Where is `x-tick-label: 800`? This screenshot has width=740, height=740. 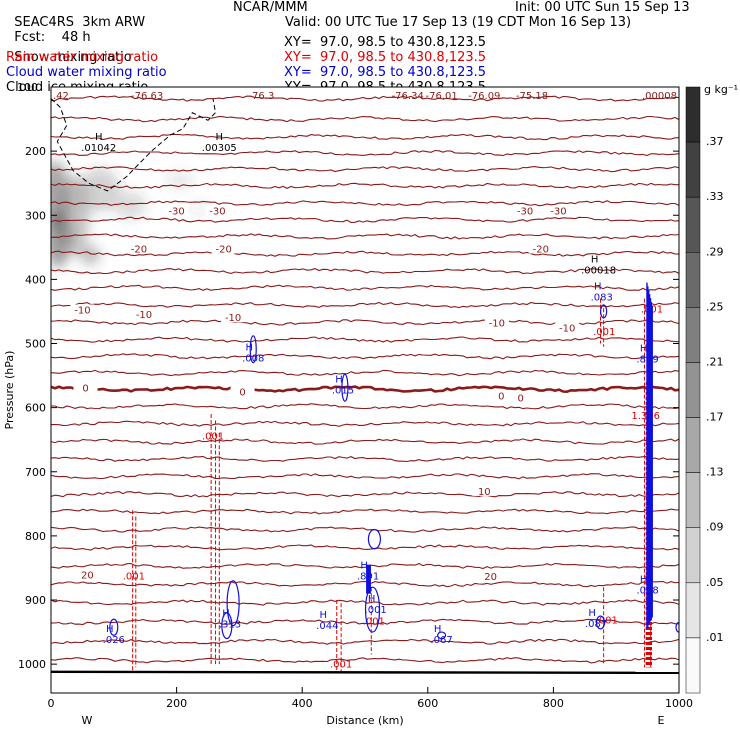
x-tick-label: 800 is located at coordinates (553, 703).